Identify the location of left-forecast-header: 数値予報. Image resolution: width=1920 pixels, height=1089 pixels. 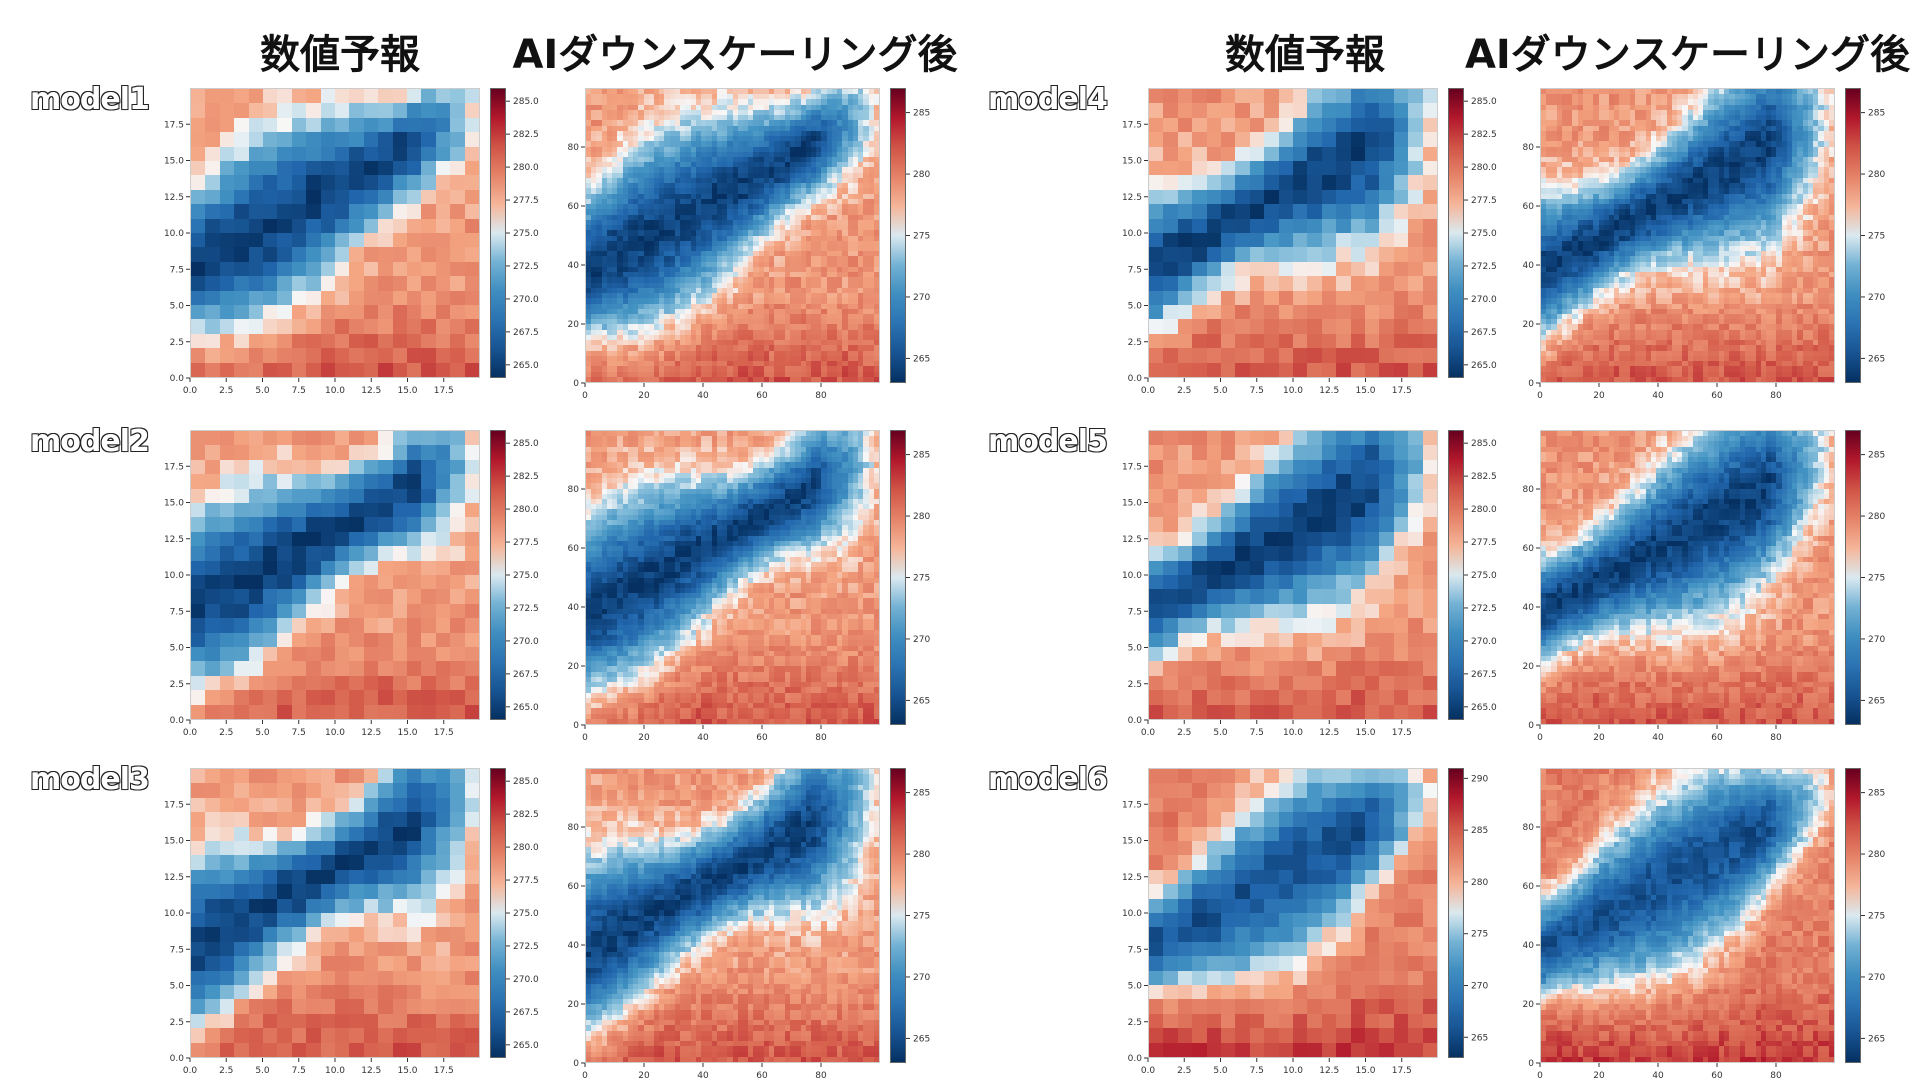
(340, 47).